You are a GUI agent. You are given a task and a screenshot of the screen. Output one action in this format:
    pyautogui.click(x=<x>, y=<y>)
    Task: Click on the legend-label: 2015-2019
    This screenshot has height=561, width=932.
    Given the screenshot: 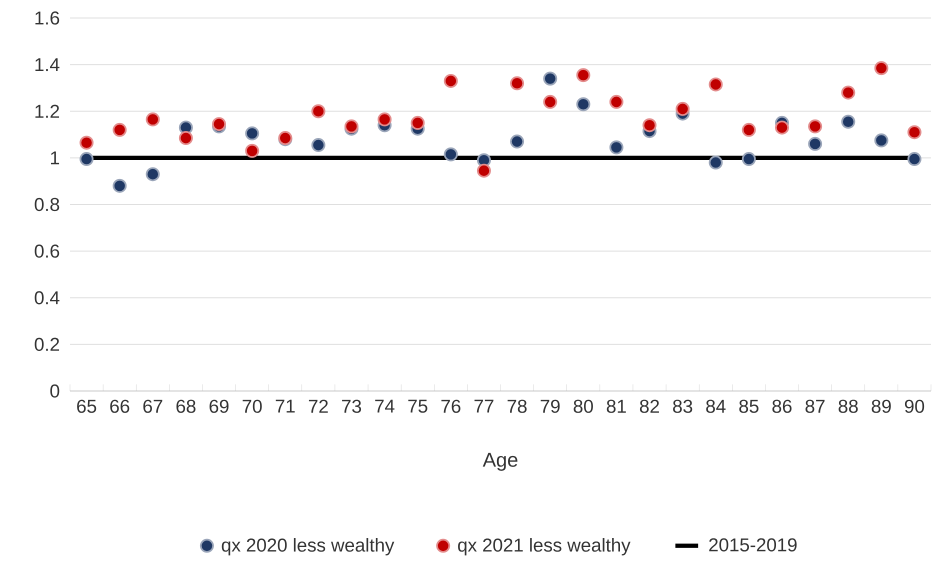 What is the action you would take?
    pyautogui.click(x=753, y=545)
    